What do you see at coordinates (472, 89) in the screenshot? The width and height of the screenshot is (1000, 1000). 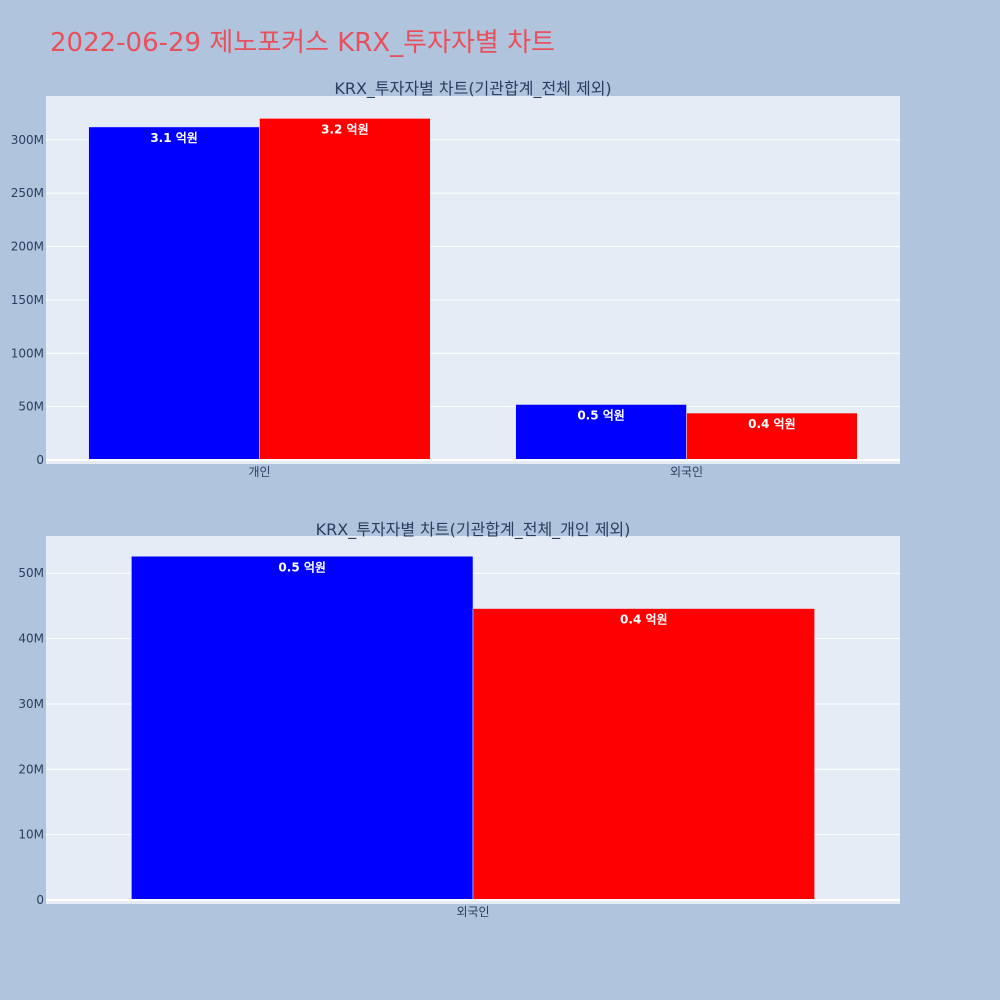 I see `chart-title: KRX_투자자별 차트(기관합계_전체 제외)` at bounding box center [472, 89].